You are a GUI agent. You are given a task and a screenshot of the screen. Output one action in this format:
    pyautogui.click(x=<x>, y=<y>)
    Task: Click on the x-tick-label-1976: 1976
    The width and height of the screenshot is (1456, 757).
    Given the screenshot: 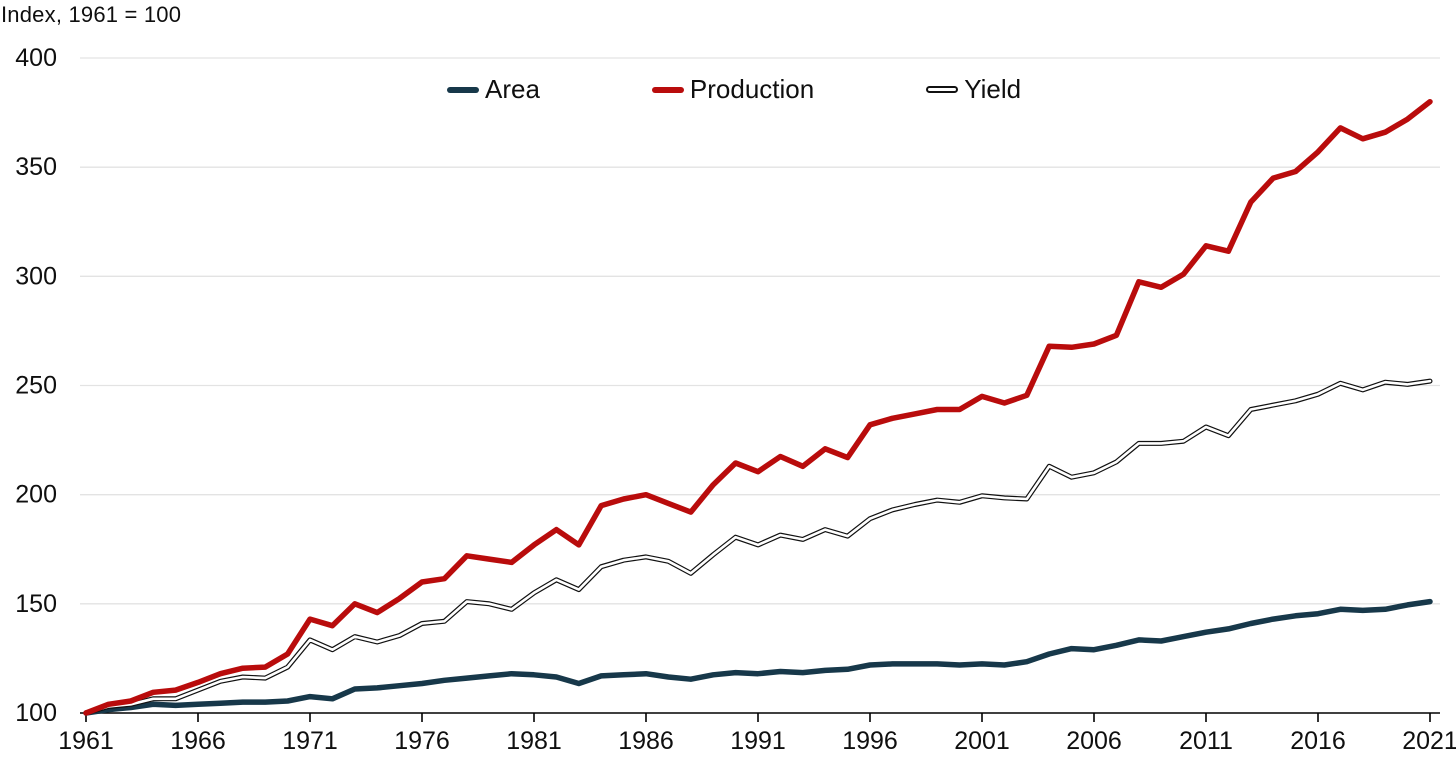 What is the action you would take?
    pyautogui.click(x=422, y=741)
    